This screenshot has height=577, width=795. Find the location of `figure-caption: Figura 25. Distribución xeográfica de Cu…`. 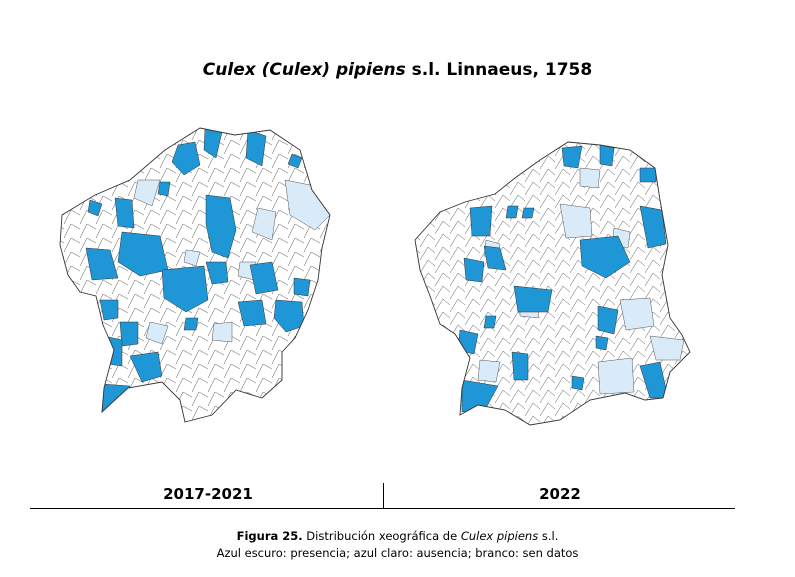

figure-caption: Figura 25. Distribución xeográfica de Cu… is located at coordinates (397, 545).